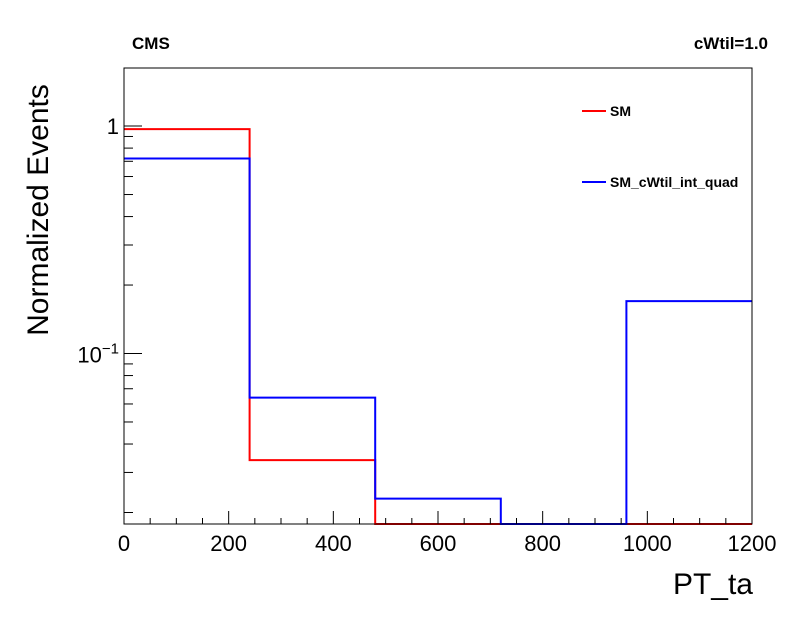  Describe the element at coordinates (333, 543) in the screenshot. I see `x-tick-label: 400` at that location.